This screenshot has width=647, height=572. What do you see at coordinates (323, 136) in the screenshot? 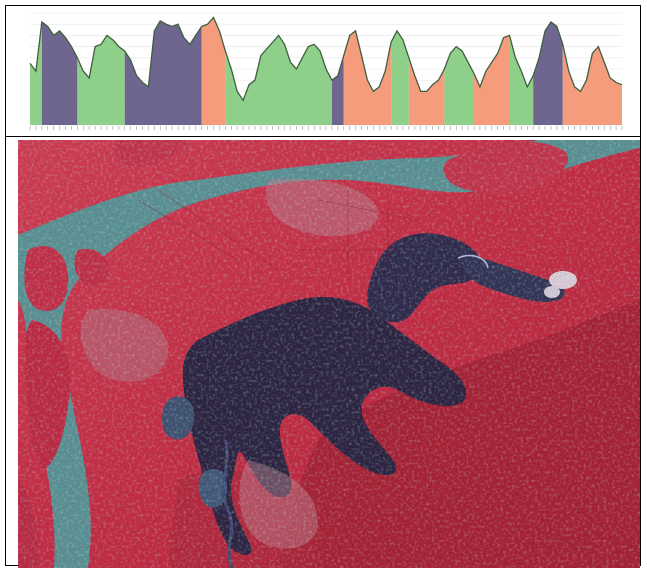
I see `panel-divider` at bounding box center [323, 136].